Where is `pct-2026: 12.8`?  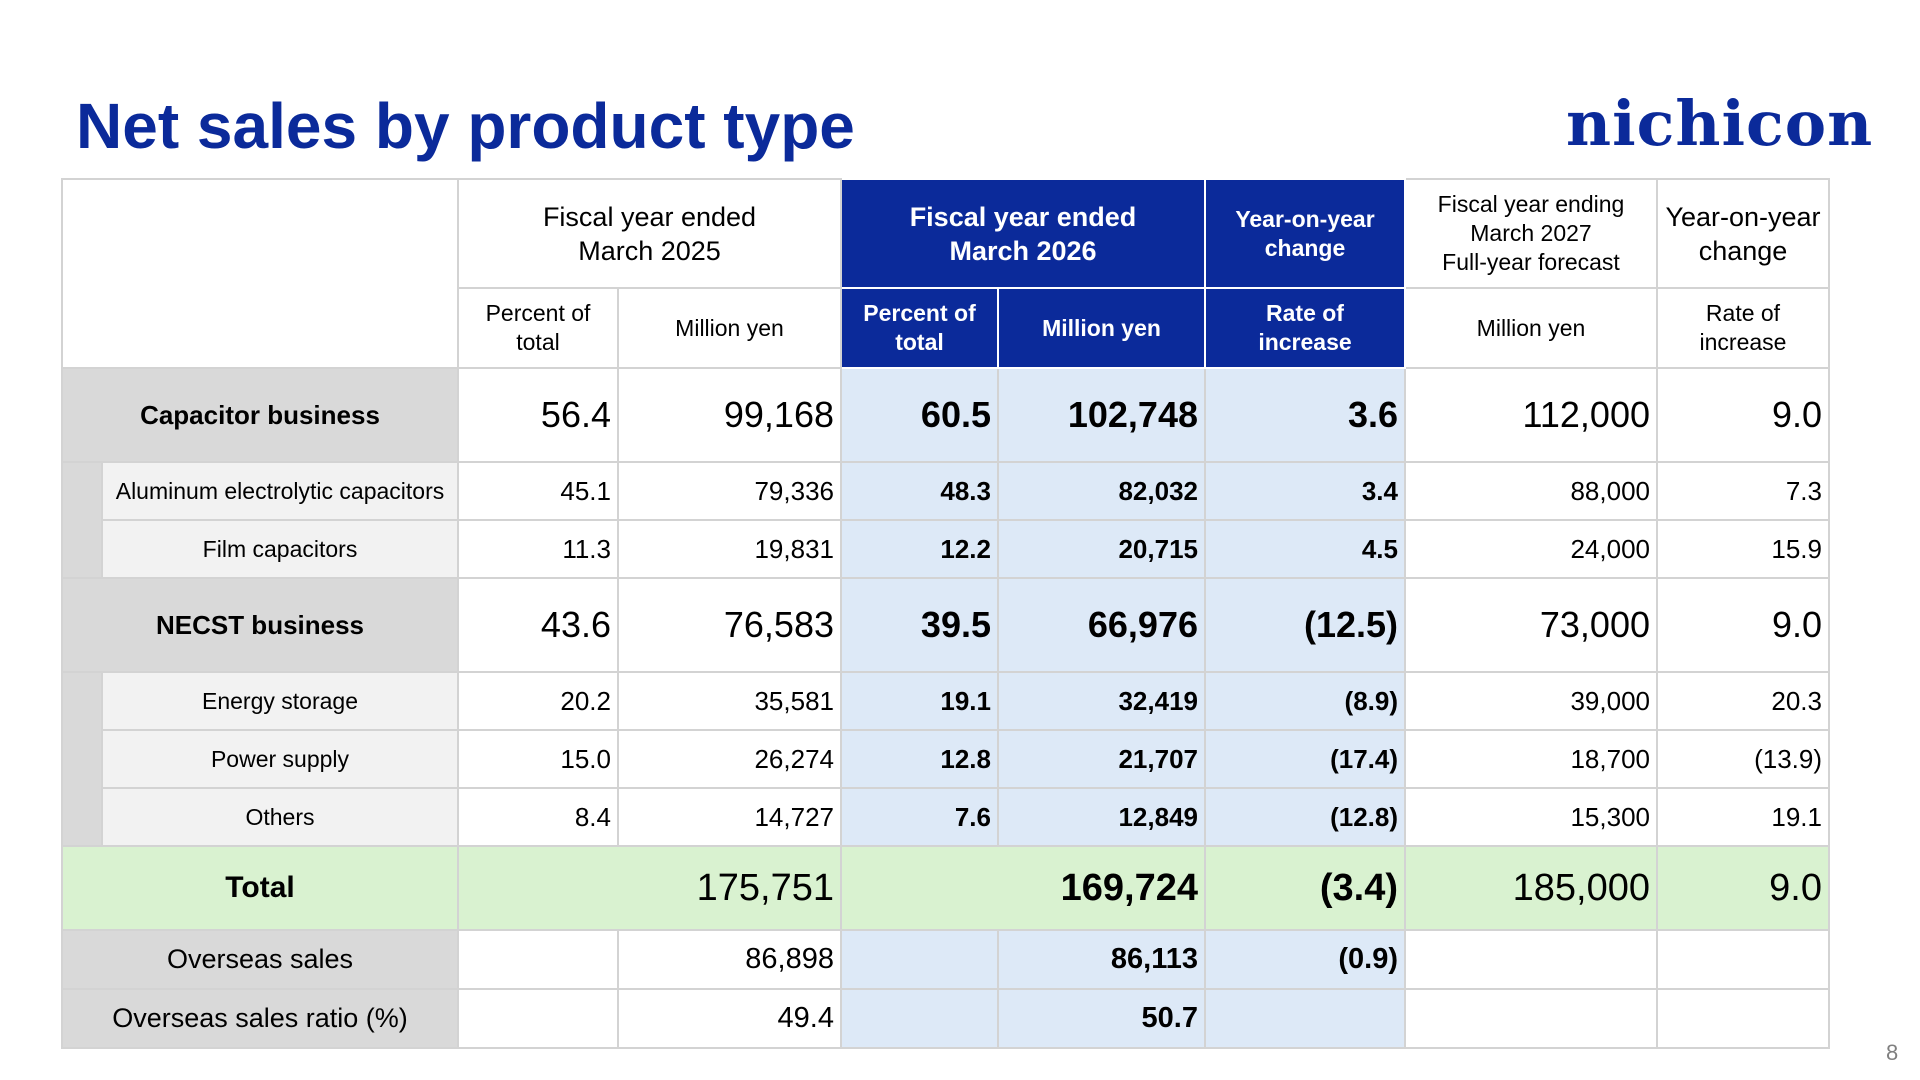
pct-2026: 12.8 is located at coordinates (919, 759).